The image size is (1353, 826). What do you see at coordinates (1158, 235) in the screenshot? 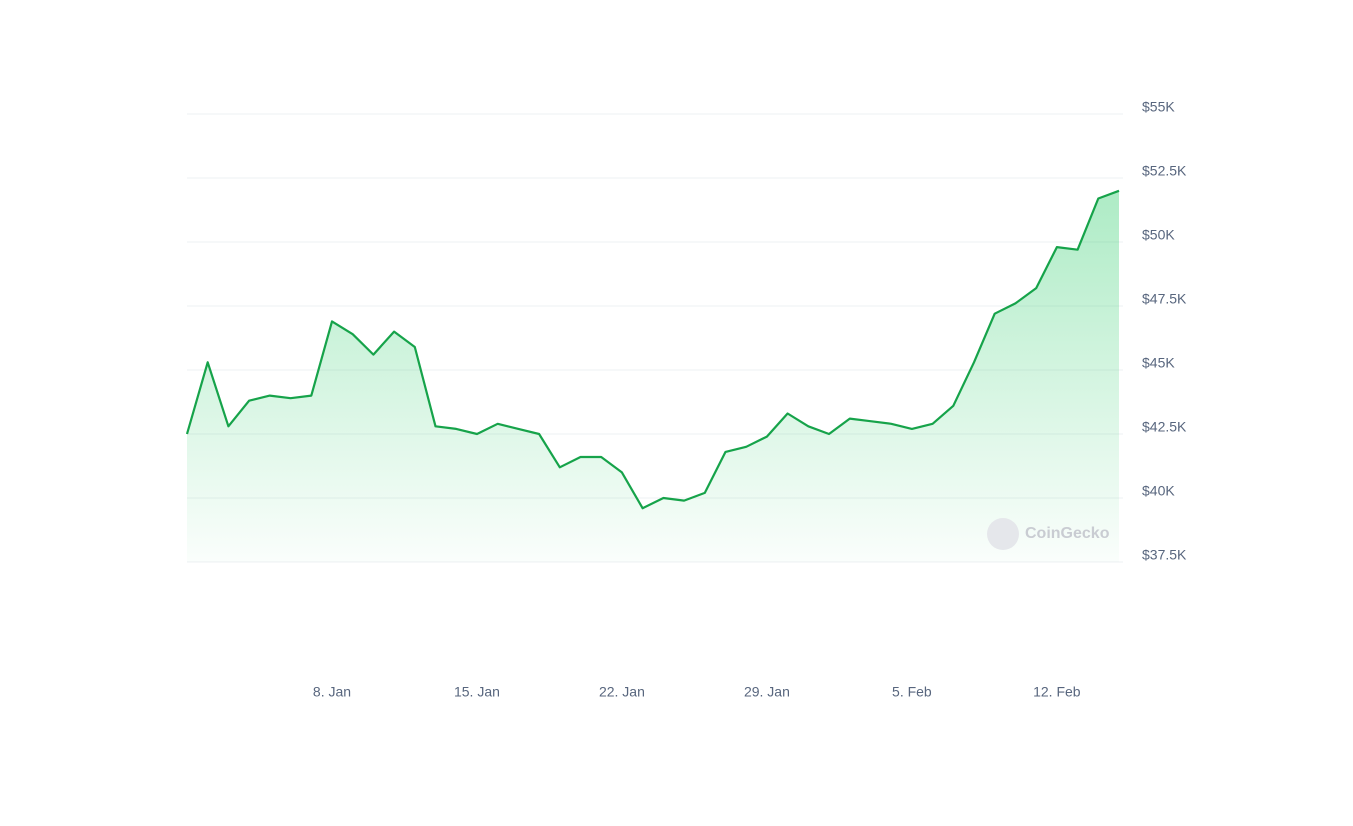
I see `y-tick-label: $50K` at bounding box center [1158, 235].